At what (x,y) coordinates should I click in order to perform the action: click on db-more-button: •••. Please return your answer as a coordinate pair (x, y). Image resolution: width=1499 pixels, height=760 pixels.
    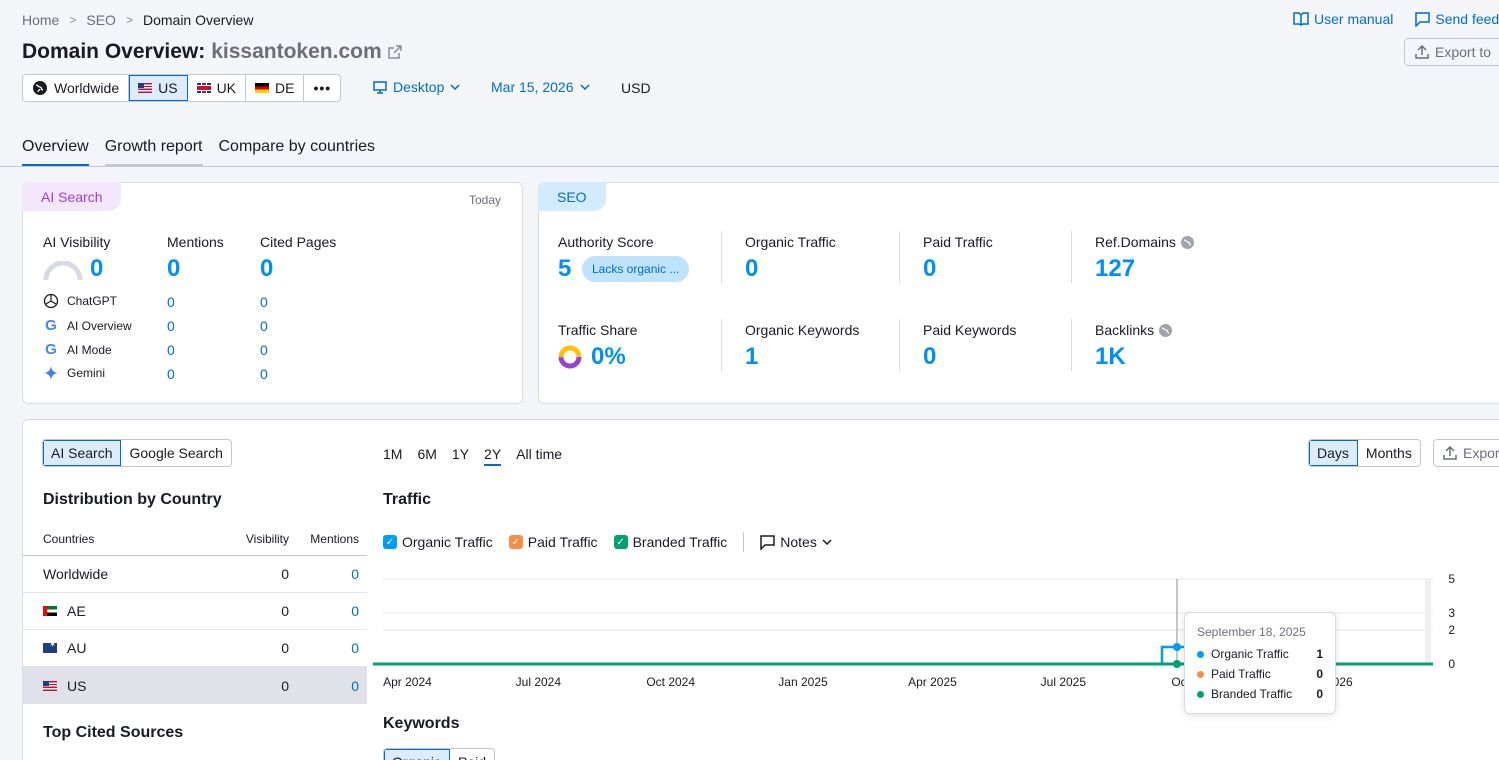
    Looking at the image, I should click on (322, 88).